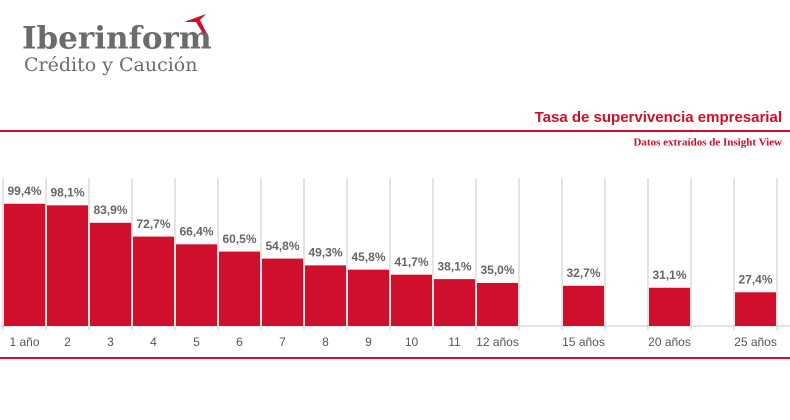 The image size is (790, 420). What do you see at coordinates (111, 65) in the screenshot?
I see `logo-tagline: Crédito y Caución` at bounding box center [111, 65].